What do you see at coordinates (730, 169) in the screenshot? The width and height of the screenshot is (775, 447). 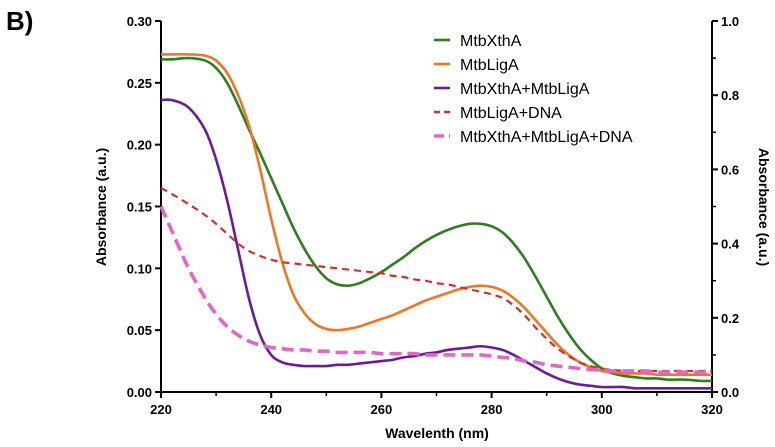 I see `y2-tick-label: 0.6` at bounding box center [730, 169].